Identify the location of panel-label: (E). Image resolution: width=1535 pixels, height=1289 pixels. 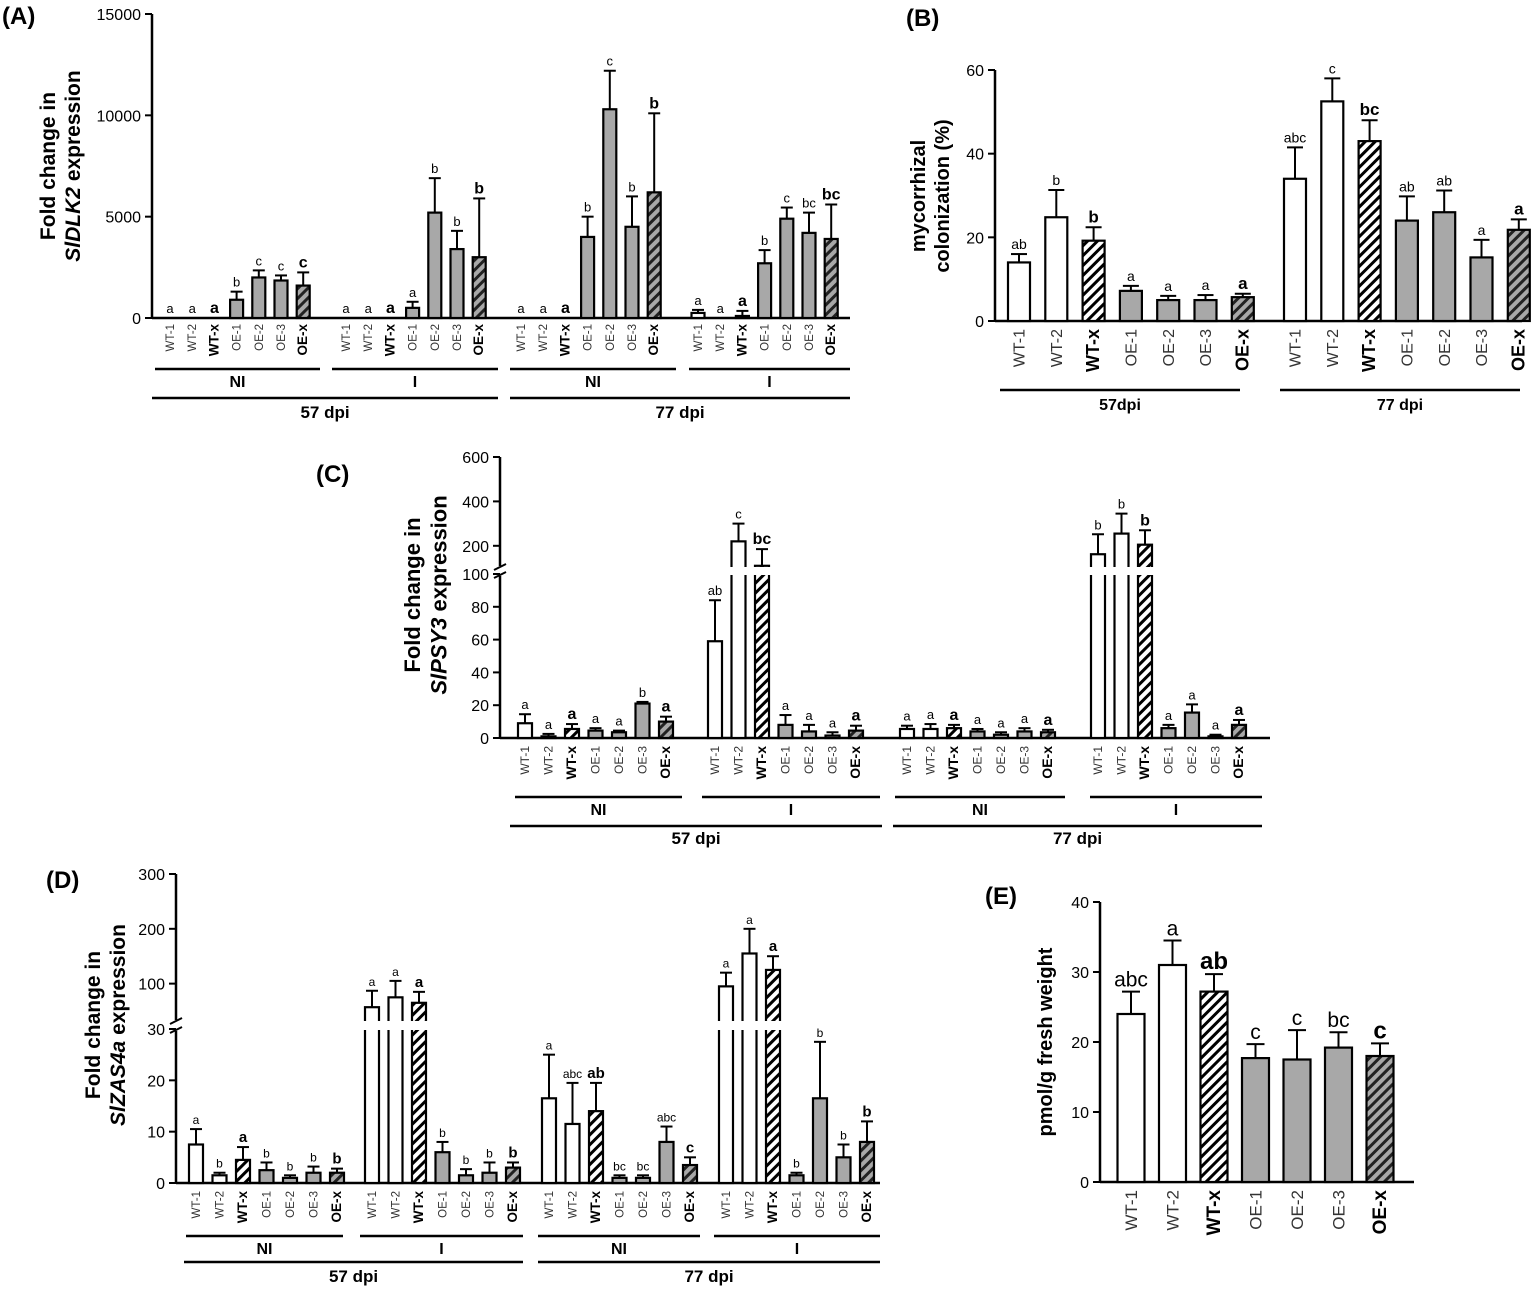
(1001, 896).